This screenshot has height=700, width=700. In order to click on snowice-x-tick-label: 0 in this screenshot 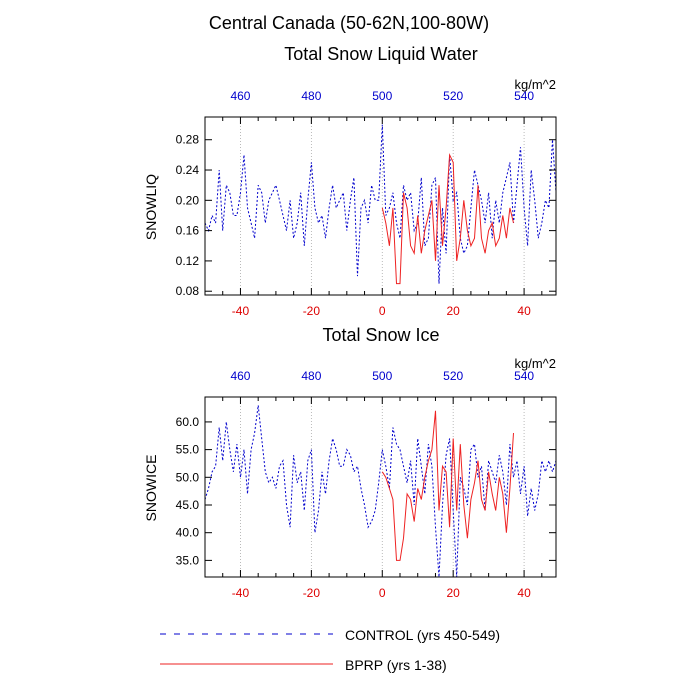, I will do `click(382, 593)`.